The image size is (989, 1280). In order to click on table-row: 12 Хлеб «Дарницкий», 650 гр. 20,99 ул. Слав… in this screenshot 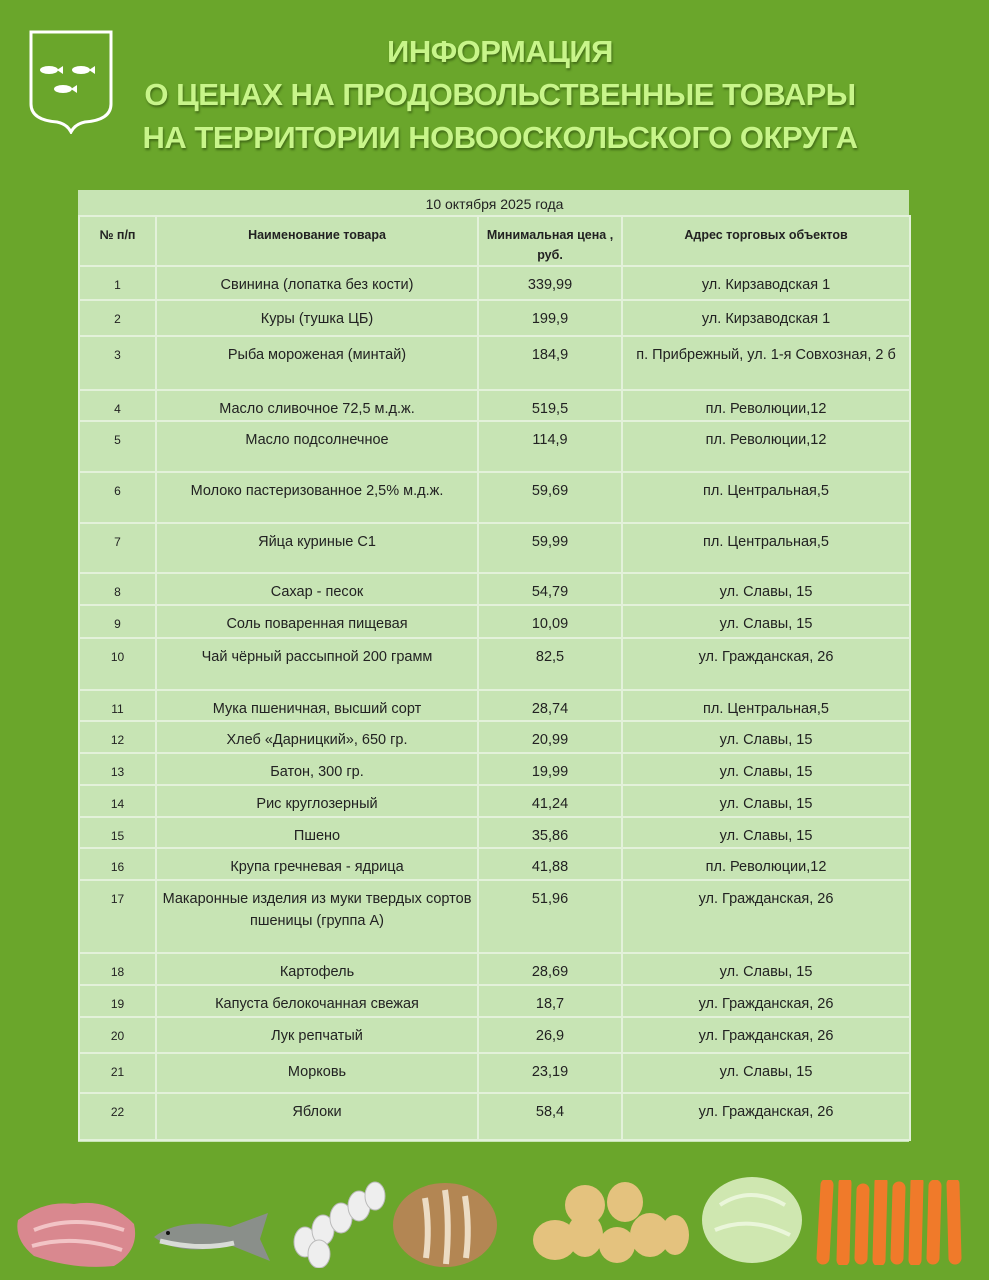, I will do `click(495, 737)`.